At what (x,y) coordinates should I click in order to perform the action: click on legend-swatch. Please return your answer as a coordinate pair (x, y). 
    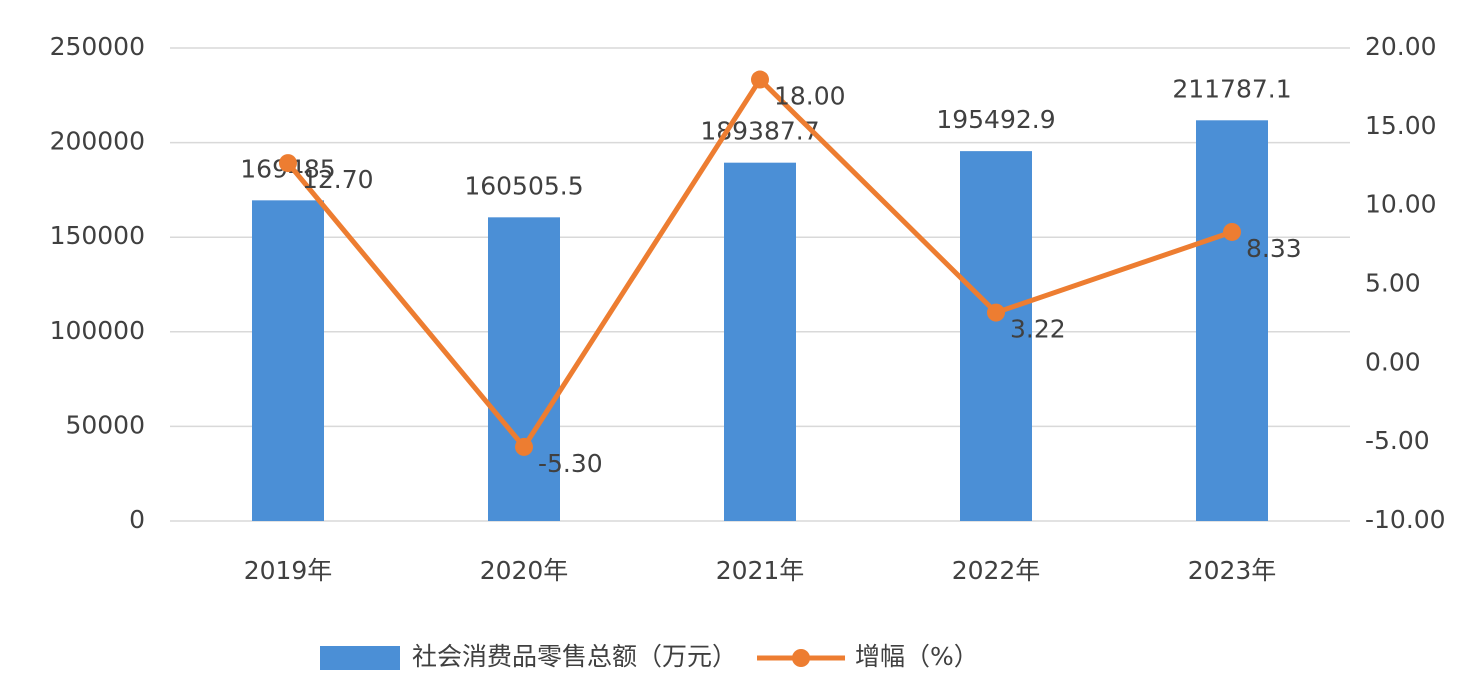
    Looking at the image, I should click on (360, 658).